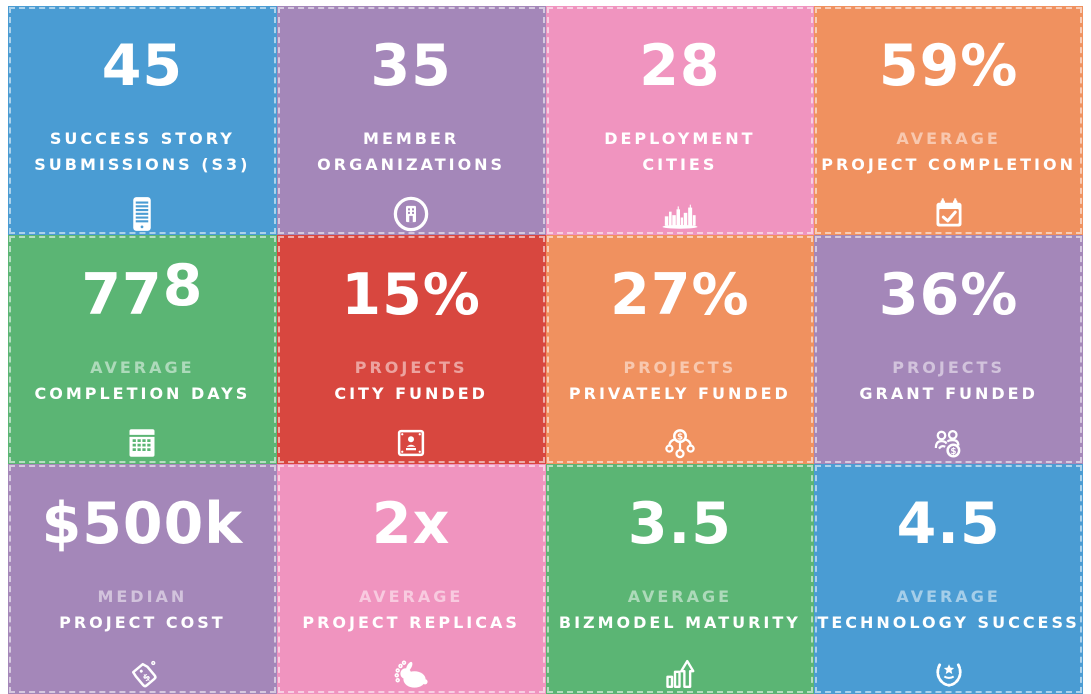 The image size is (1091, 694). I want to click on stat-tile-average-bizmodel-maturity: 3.5 AVERAGE BIZMODEL MATURITY, so click(680, 579).